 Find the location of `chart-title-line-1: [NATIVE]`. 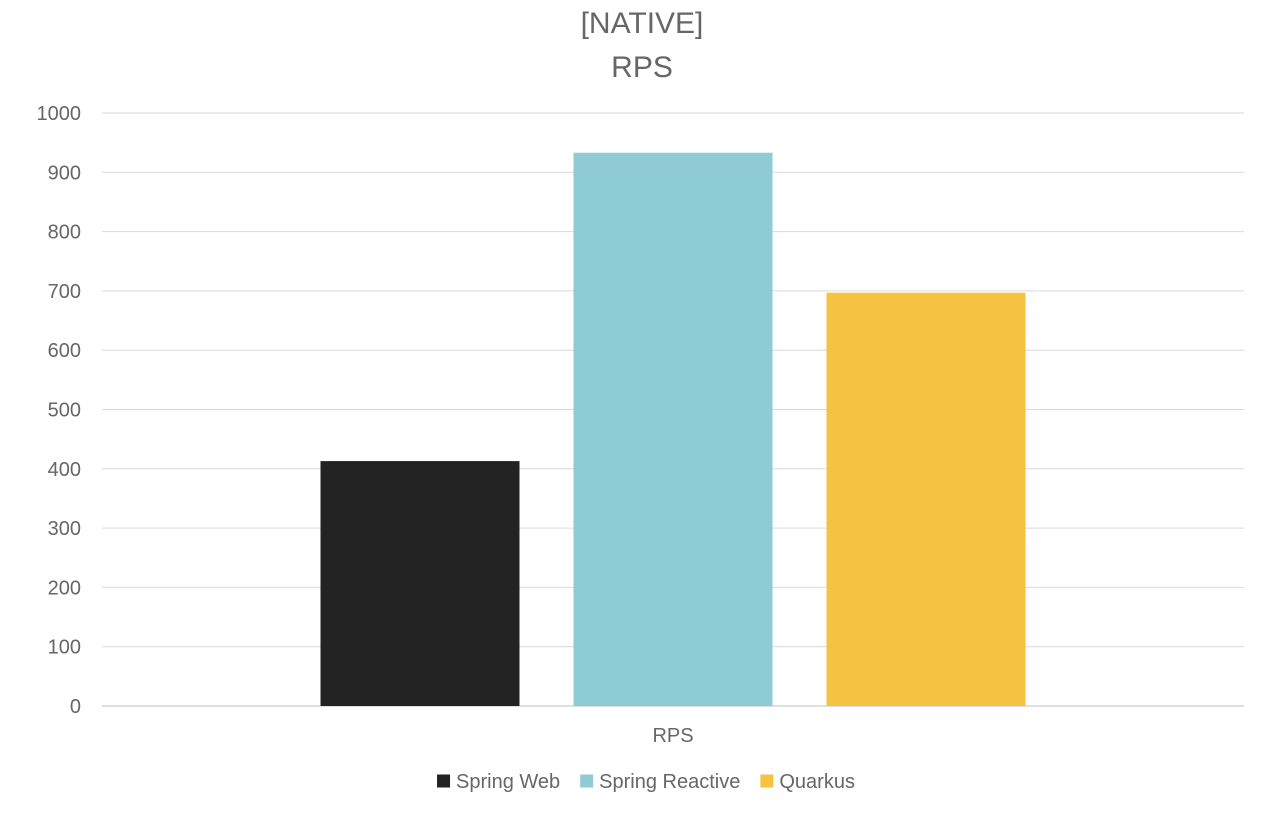

chart-title-line-1: [NATIVE] is located at coordinates (642, 23).